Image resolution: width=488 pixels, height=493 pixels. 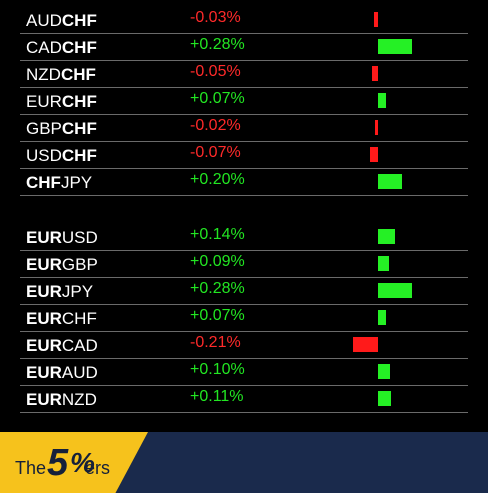 What do you see at coordinates (43, 74) in the screenshot?
I see `pair-base: NZD` at bounding box center [43, 74].